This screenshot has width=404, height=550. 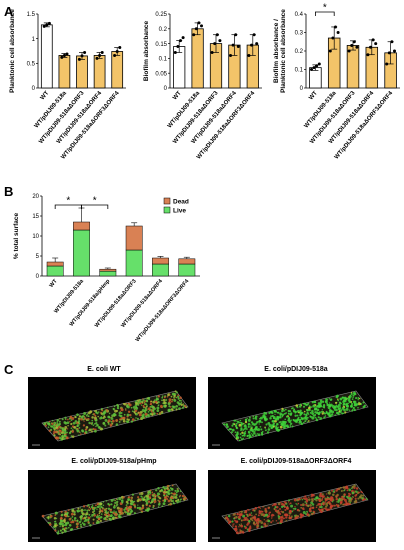 What do you see at coordinates (112, 506) in the screenshot?
I see `micrograph-phmp` at bounding box center [112, 506].